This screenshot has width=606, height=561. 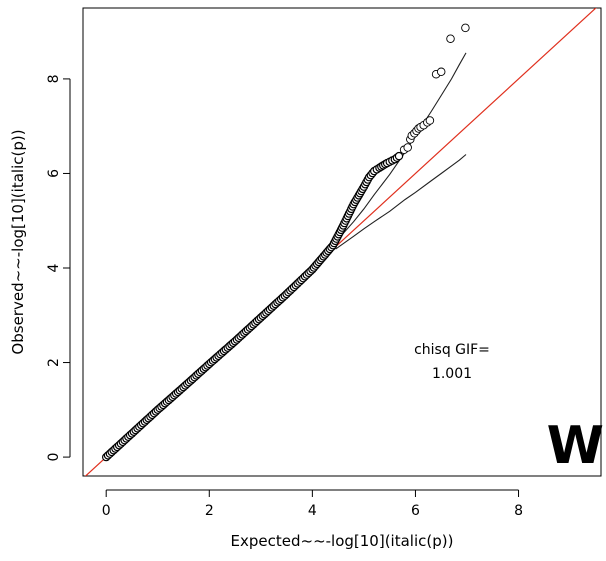 What do you see at coordinates (401, 147) in the screenshot?
I see `confidence-upper-line` at bounding box center [401, 147].